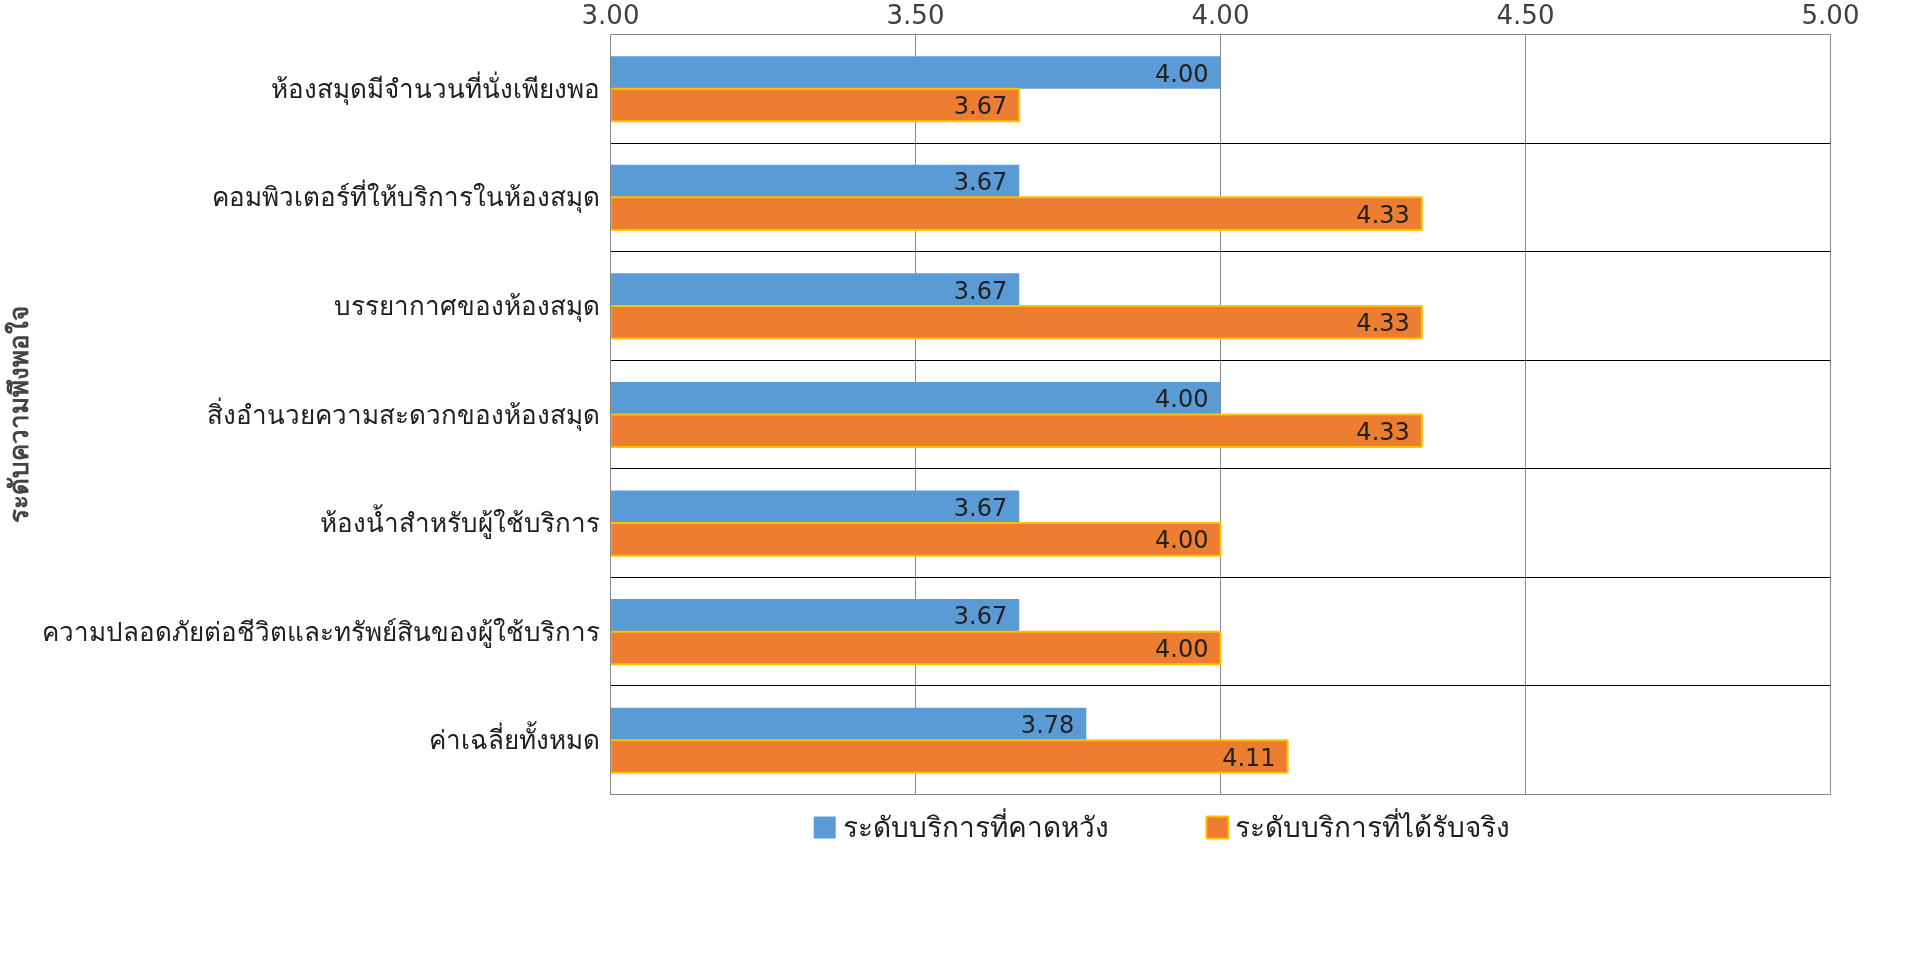 The width and height of the screenshot is (1910, 976). I want to click on y-tick-label: สิ่งอำนวยความสะดวกของห้องสมุด, so click(403, 413).